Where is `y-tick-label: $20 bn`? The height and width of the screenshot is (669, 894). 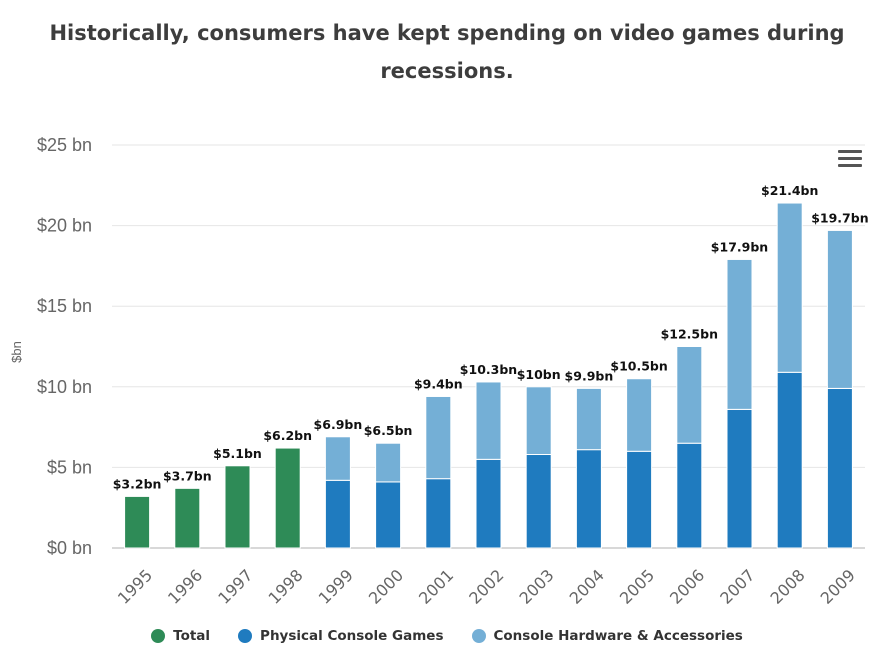 y-tick-label: $20 bn is located at coordinates (64, 226).